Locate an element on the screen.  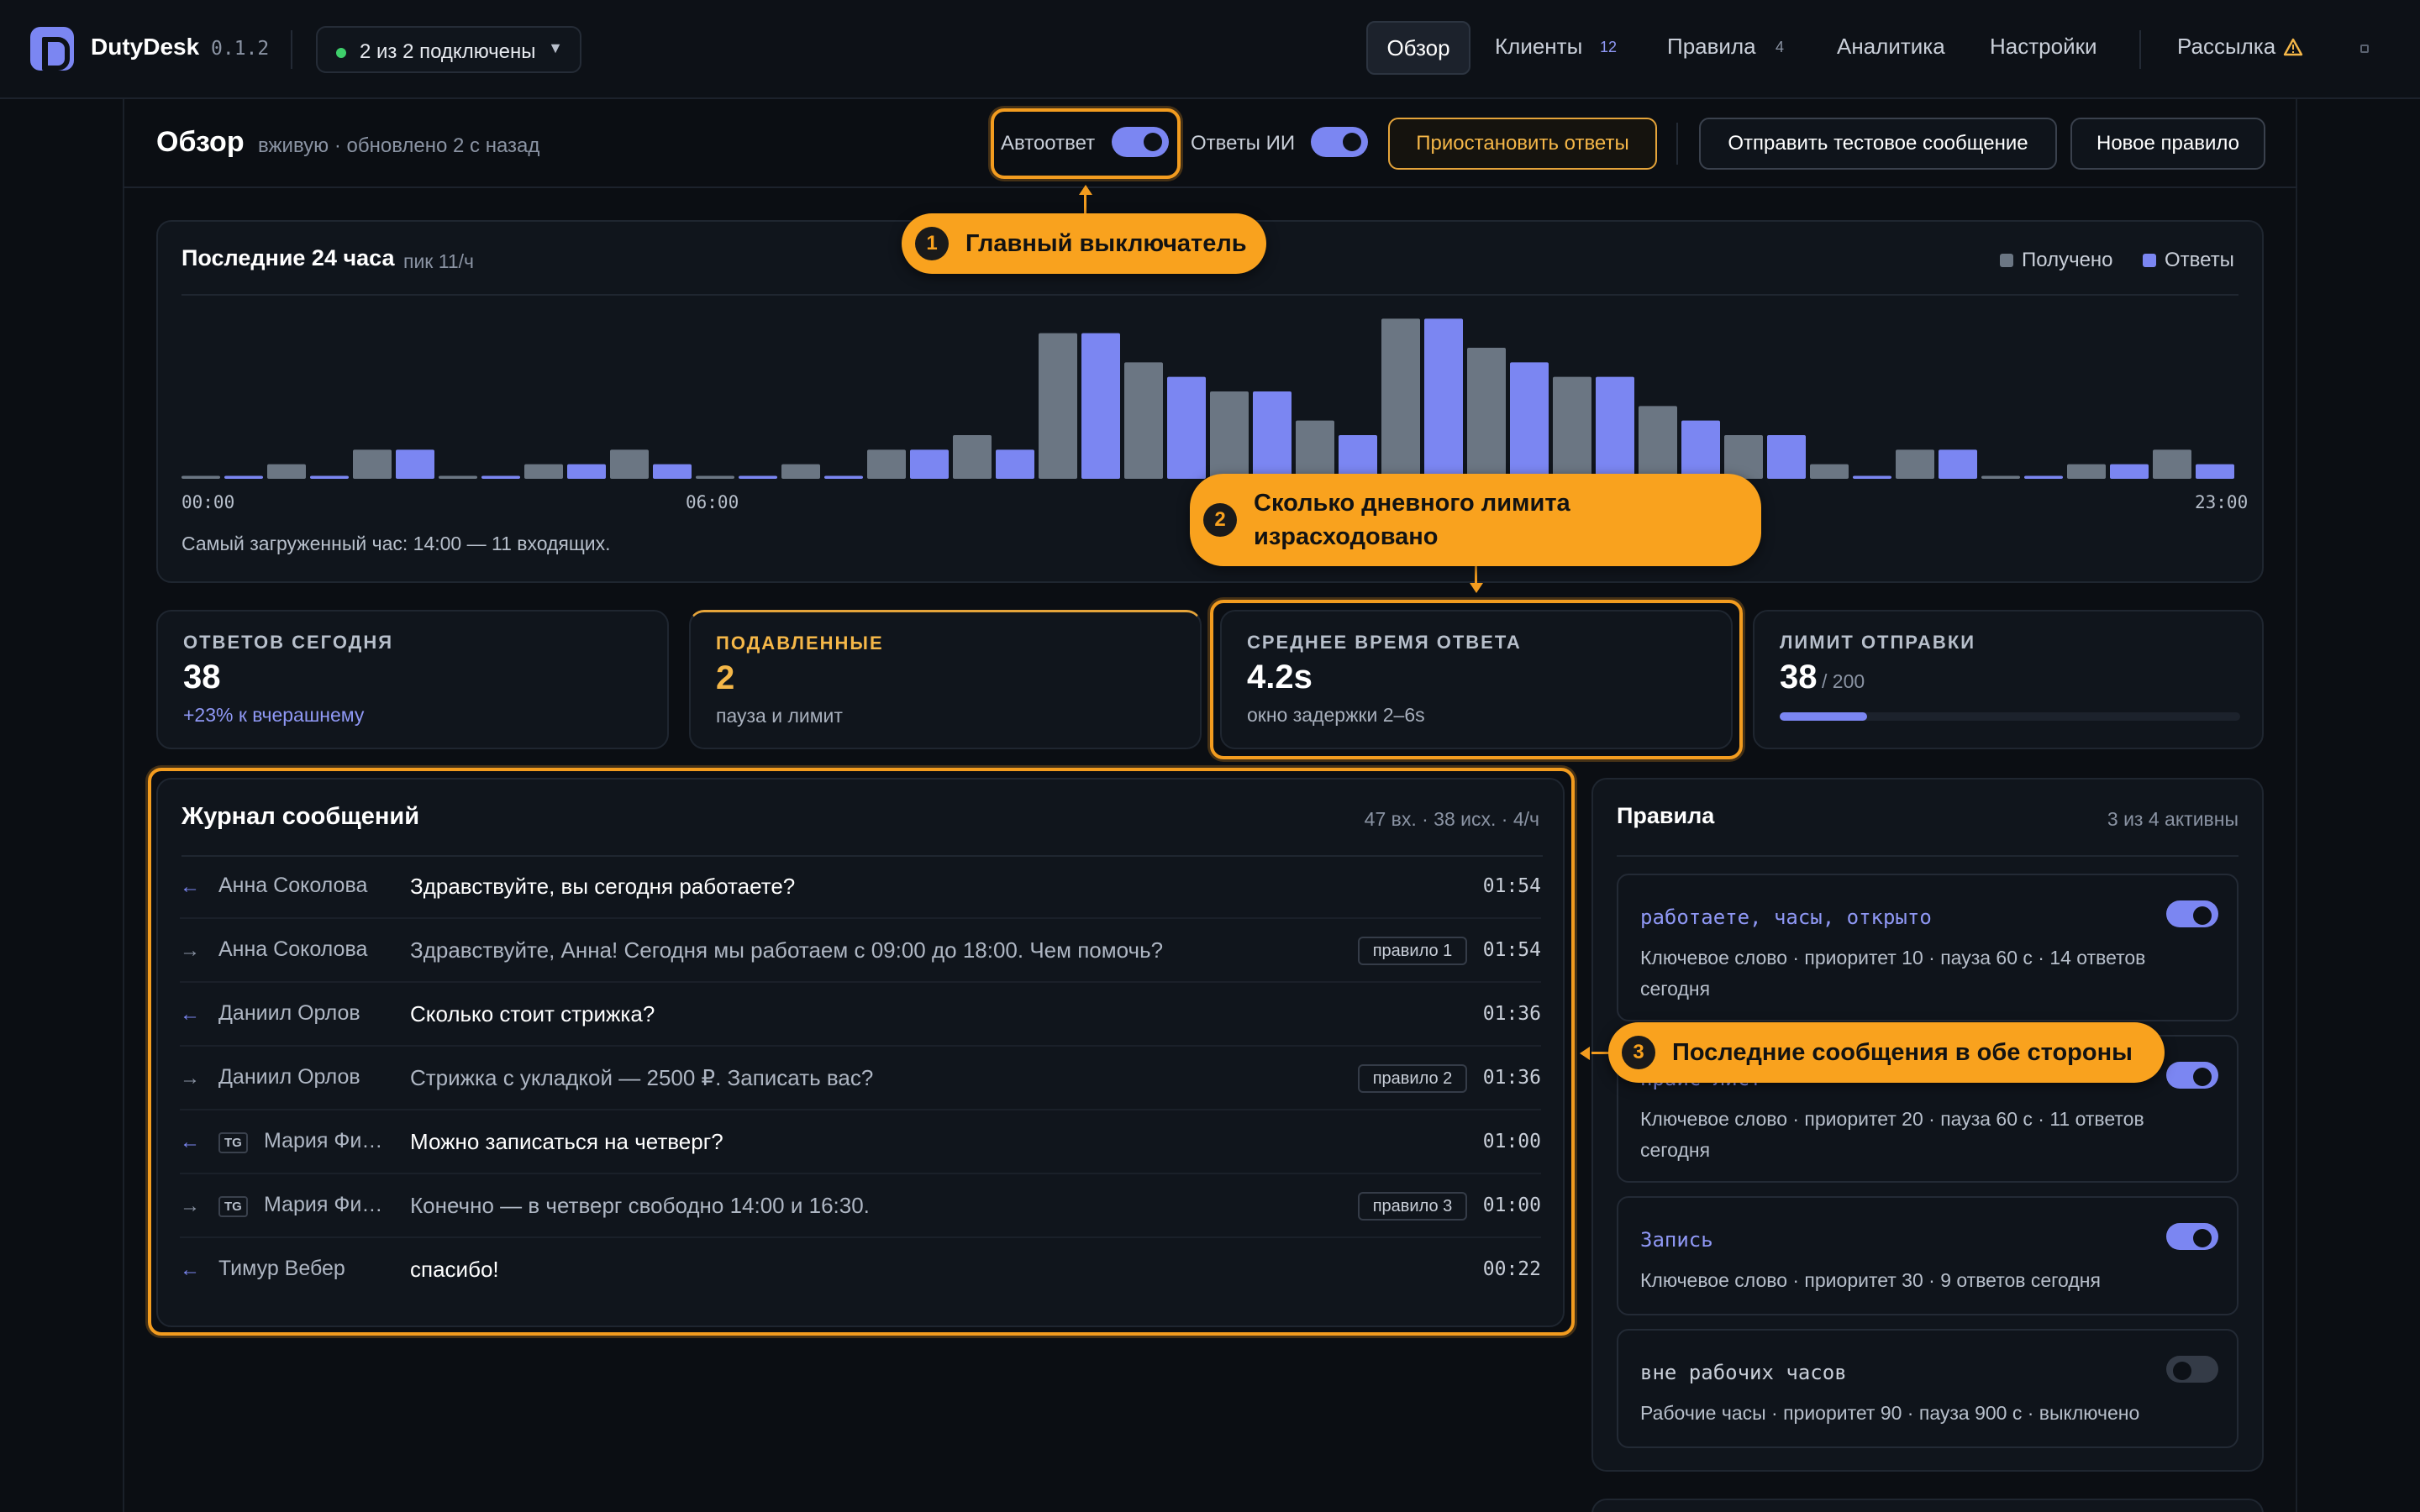
message-row: ← Тимур Вебер спасибо! 00:22 is located at coordinates (861, 1270).